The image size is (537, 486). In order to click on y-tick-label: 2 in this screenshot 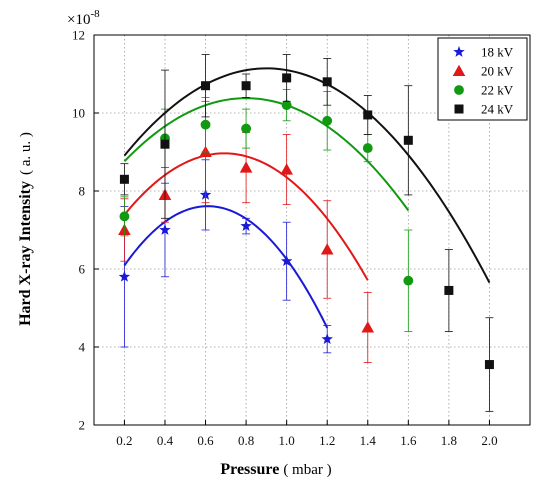, I will do `click(82, 425)`.